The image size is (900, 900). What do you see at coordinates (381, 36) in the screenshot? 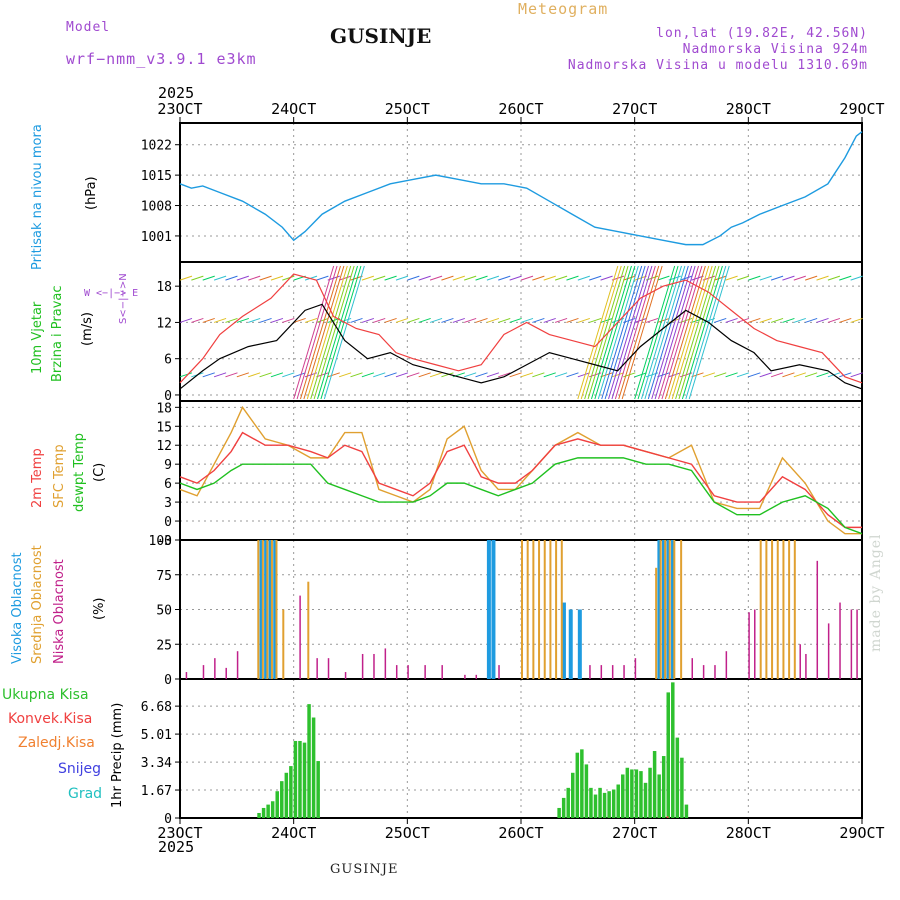
I see `station-title: GUSINJE` at bounding box center [381, 36].